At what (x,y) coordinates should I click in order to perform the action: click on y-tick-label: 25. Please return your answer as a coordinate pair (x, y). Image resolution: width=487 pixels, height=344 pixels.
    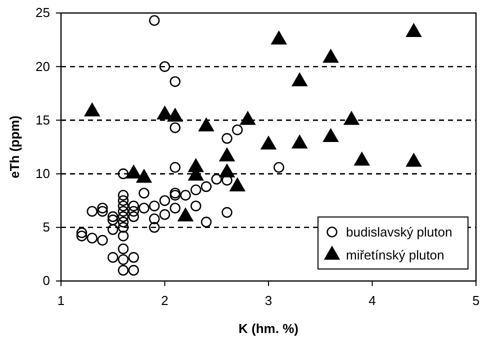
    Looking at the image, I should click on (43, 12).